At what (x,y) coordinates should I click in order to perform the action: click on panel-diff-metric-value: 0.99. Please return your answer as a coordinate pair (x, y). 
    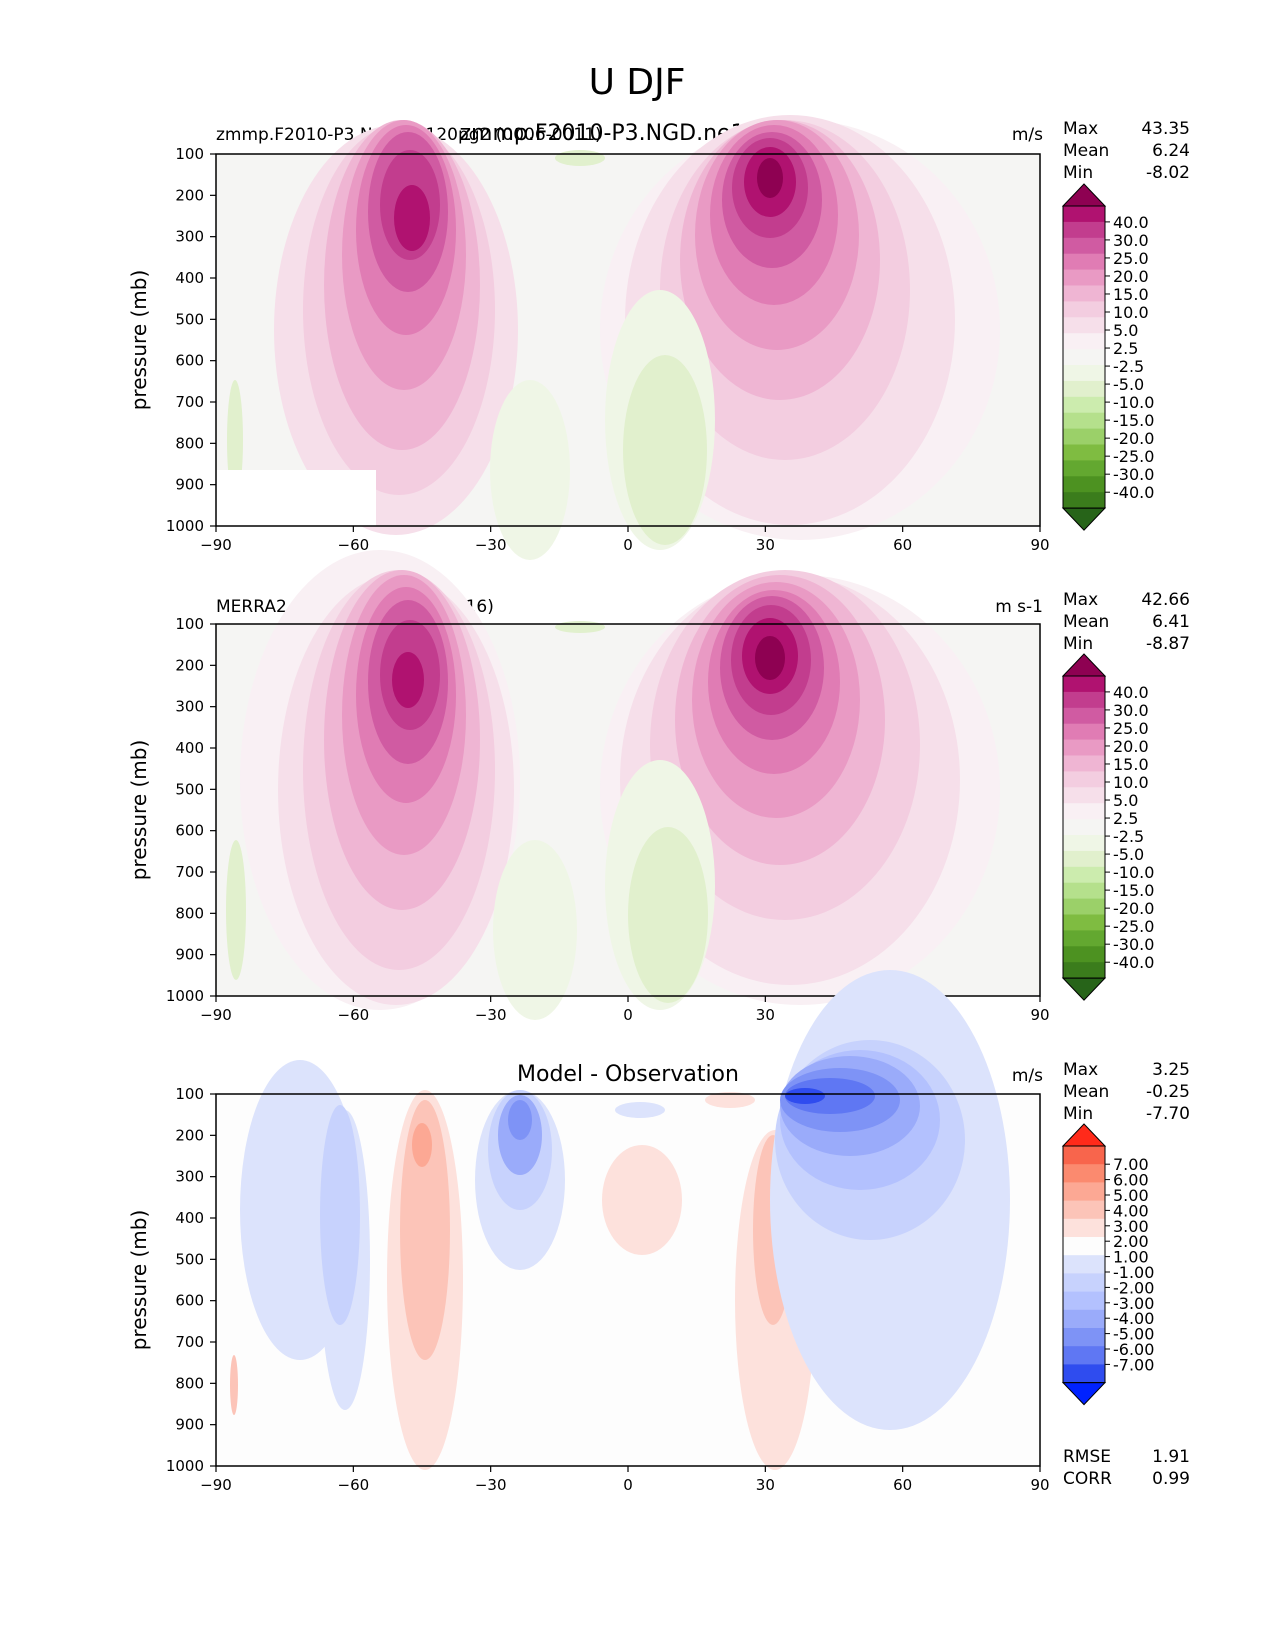
    Looking at the image, I should click on (1171, 1479).